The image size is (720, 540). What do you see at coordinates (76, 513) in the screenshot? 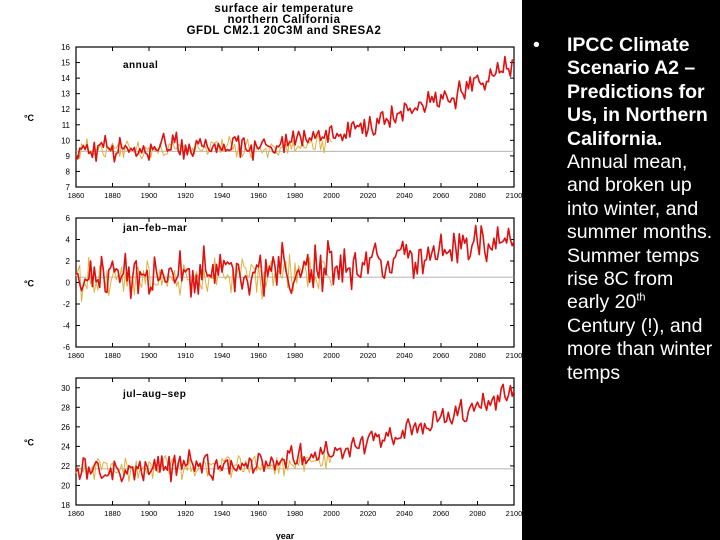
I see `panel-3-xtick-label-0: 1860` at bounding box center [76, 513].